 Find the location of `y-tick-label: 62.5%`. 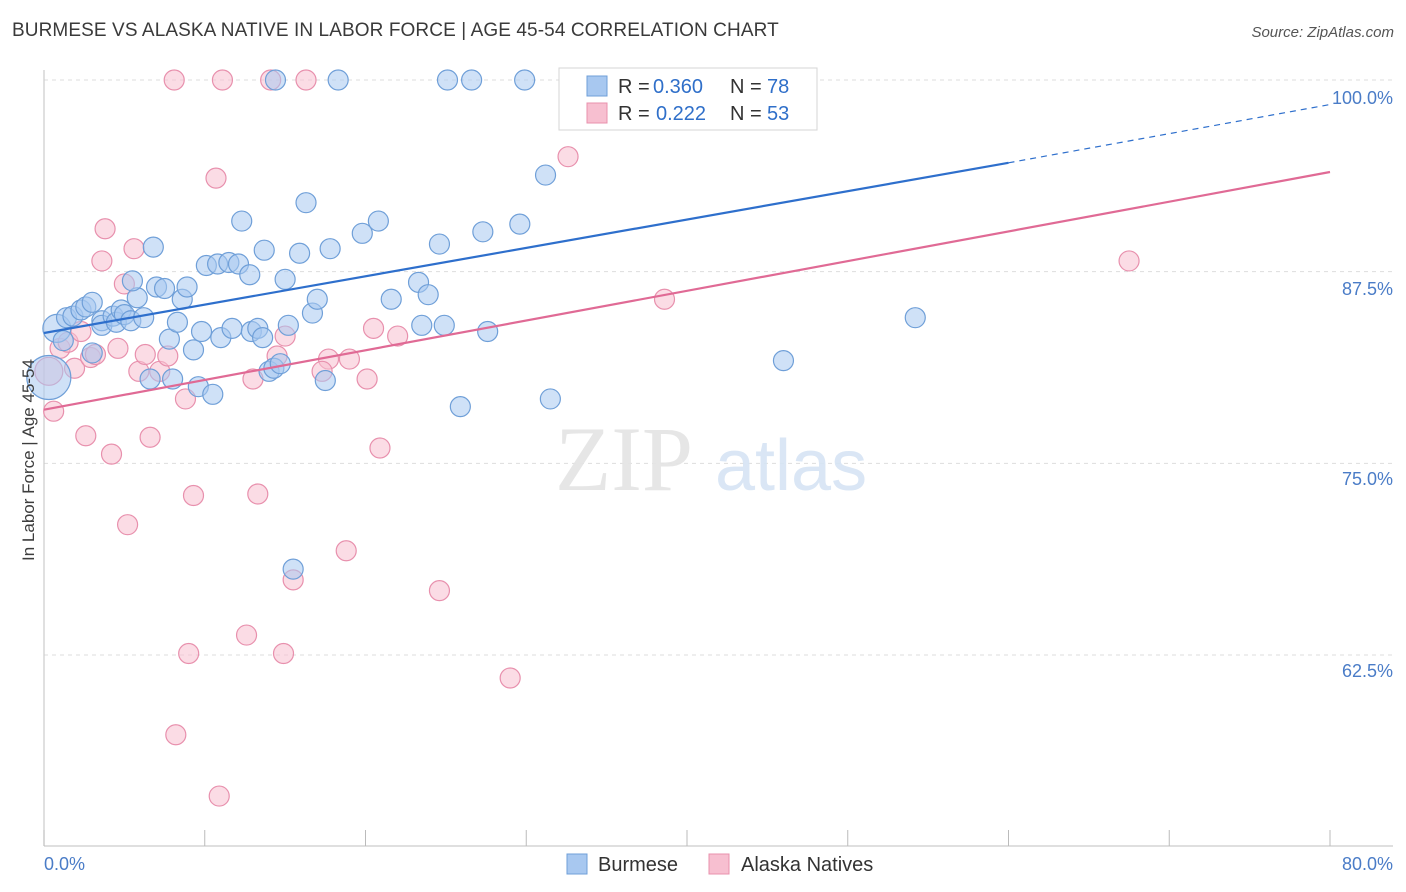

y-tick-label: 62.5% is located at coordinates (1367, 671).